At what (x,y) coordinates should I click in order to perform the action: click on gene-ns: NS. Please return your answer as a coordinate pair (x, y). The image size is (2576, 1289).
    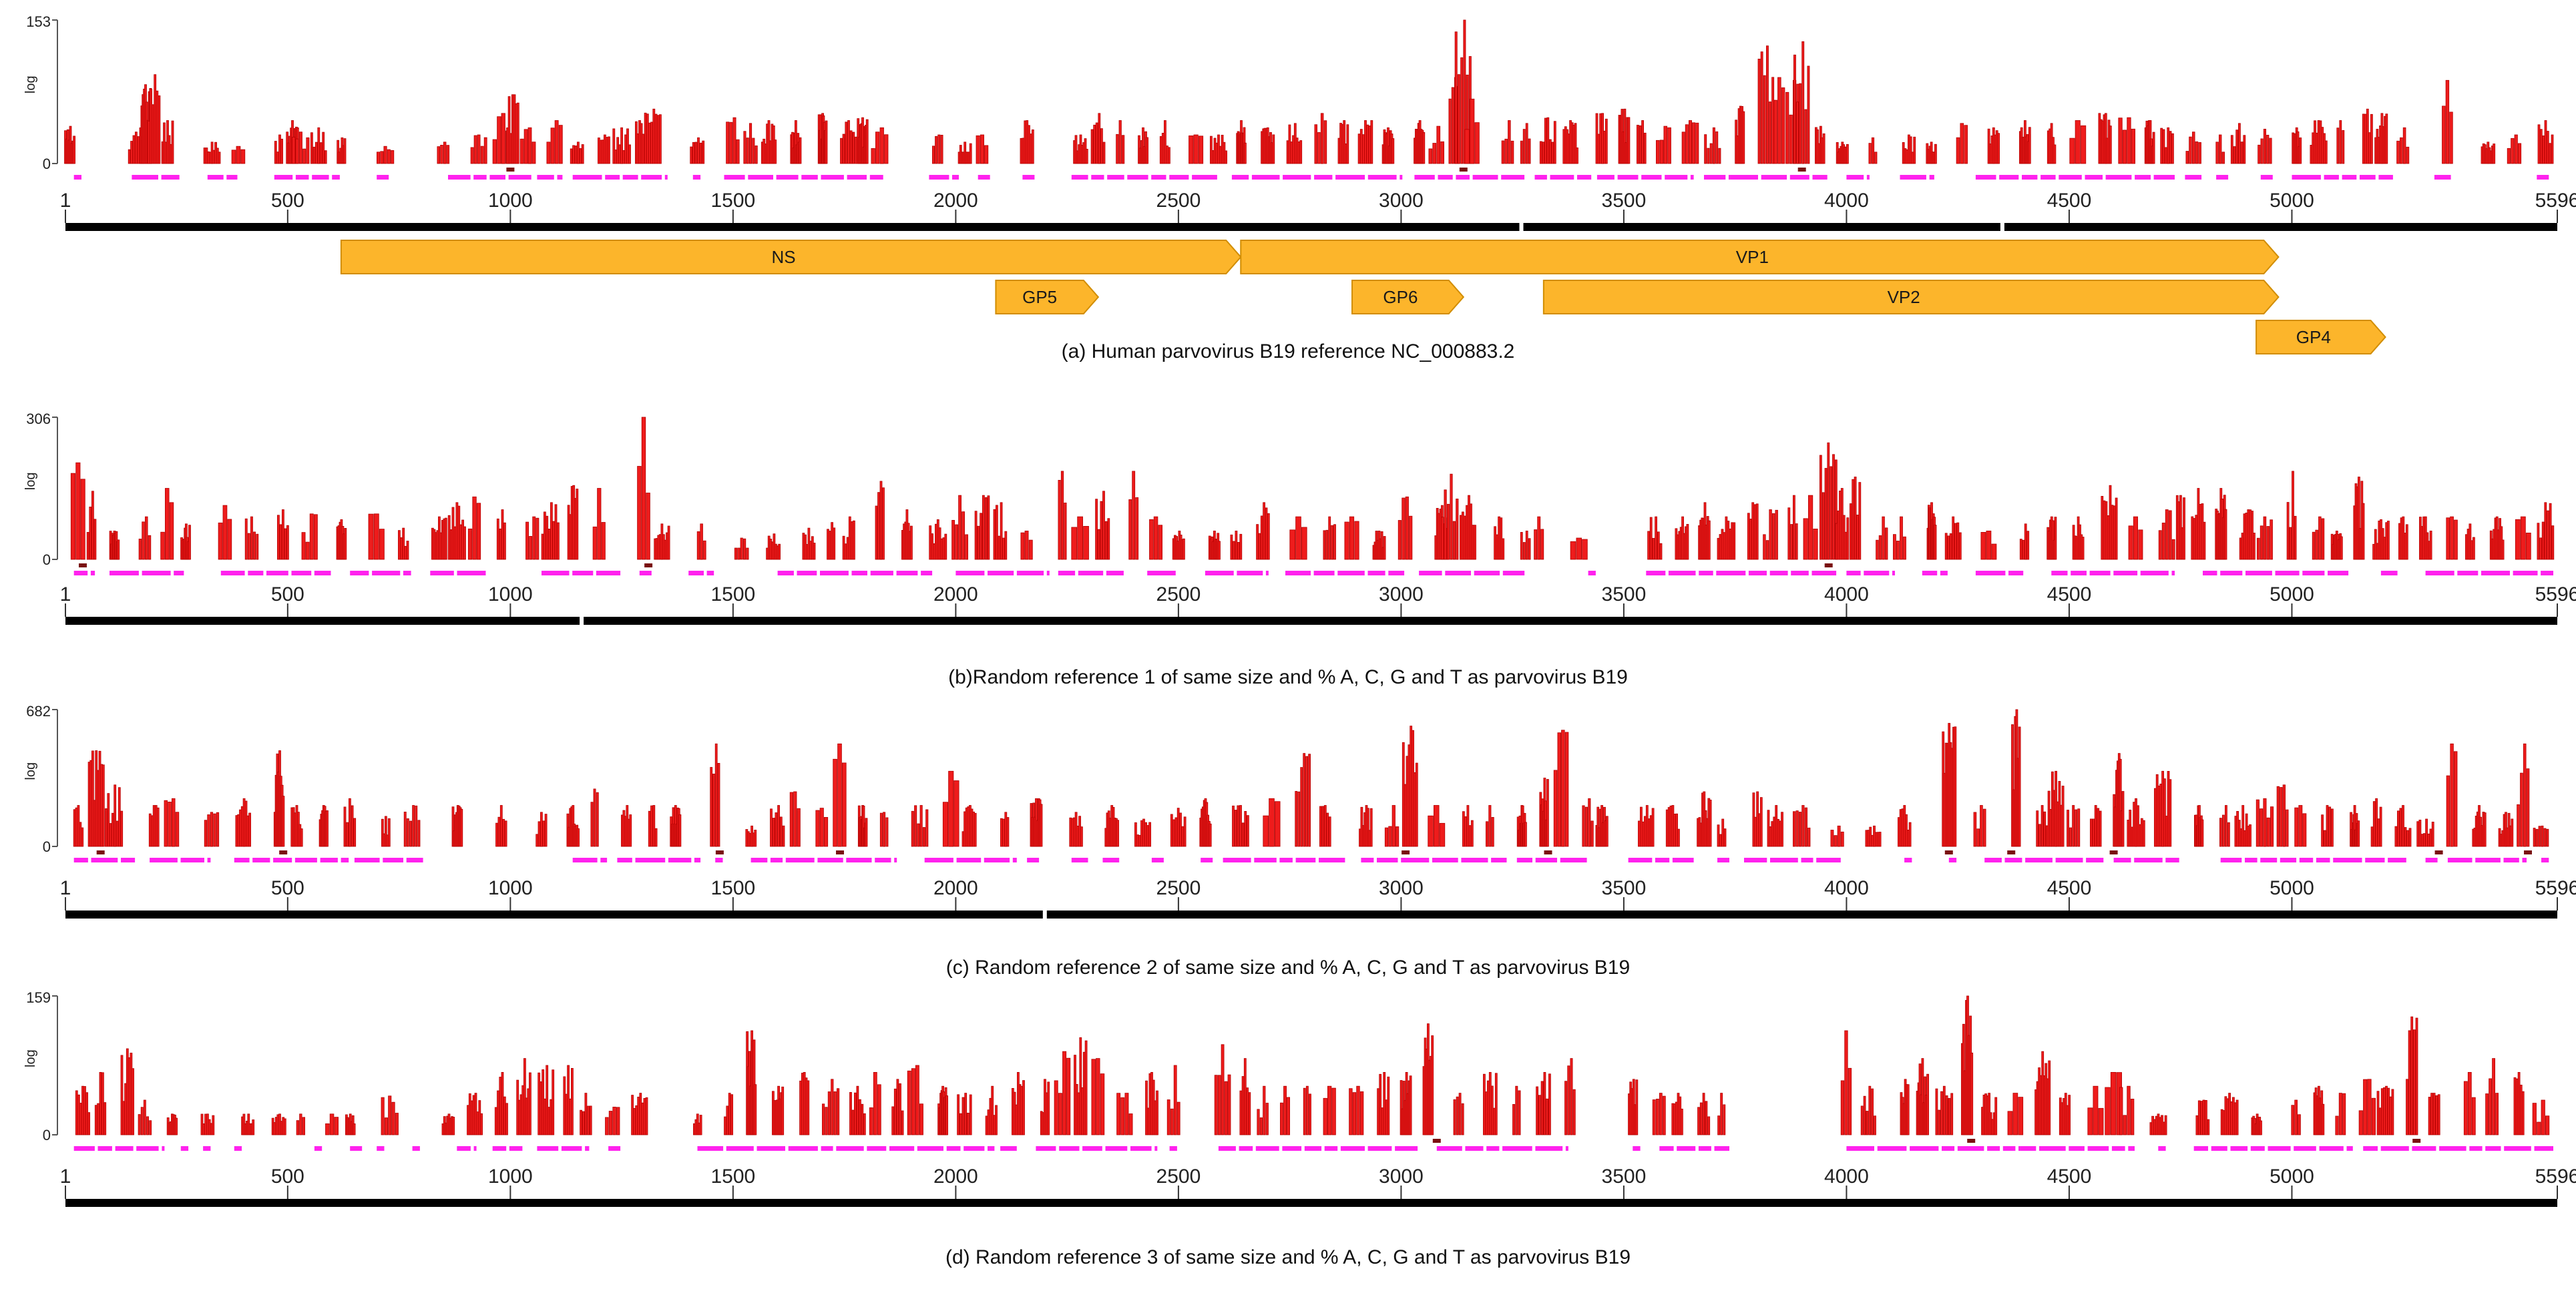
    Looking at the image, I should click on (791, 257).